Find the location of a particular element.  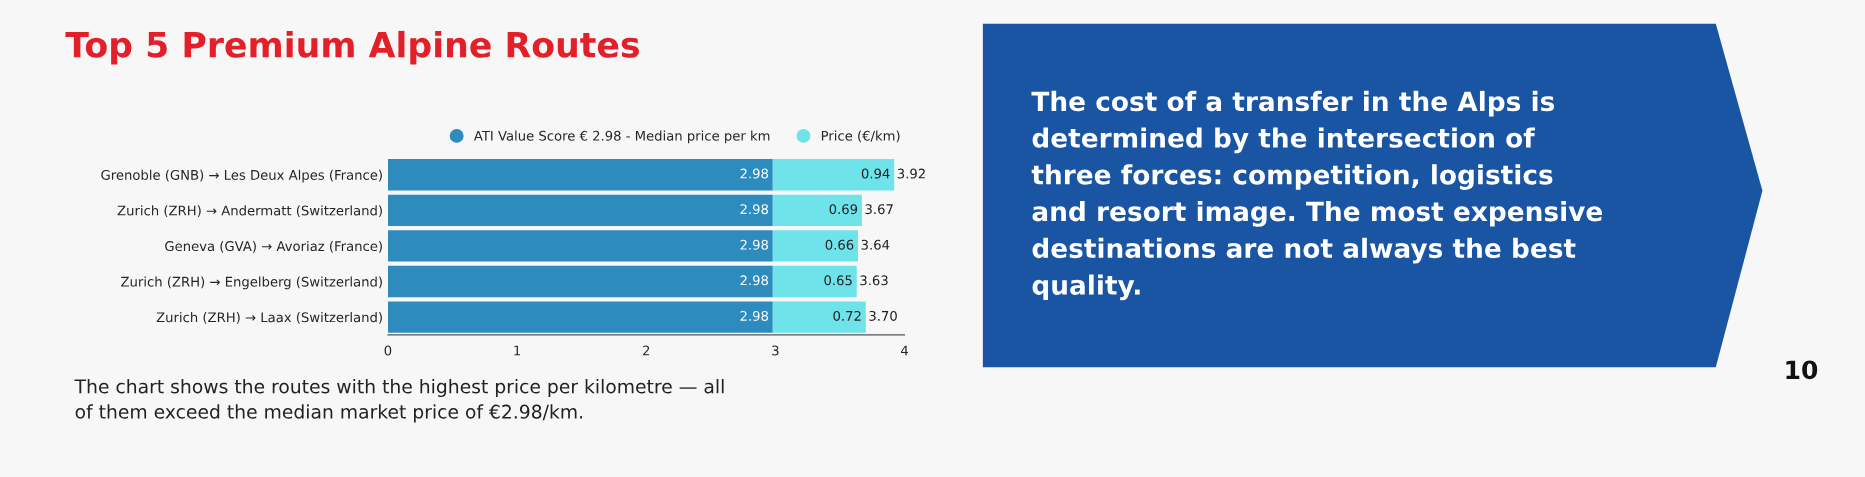

data-label: 0.72 is located at coordinates (847, 315).